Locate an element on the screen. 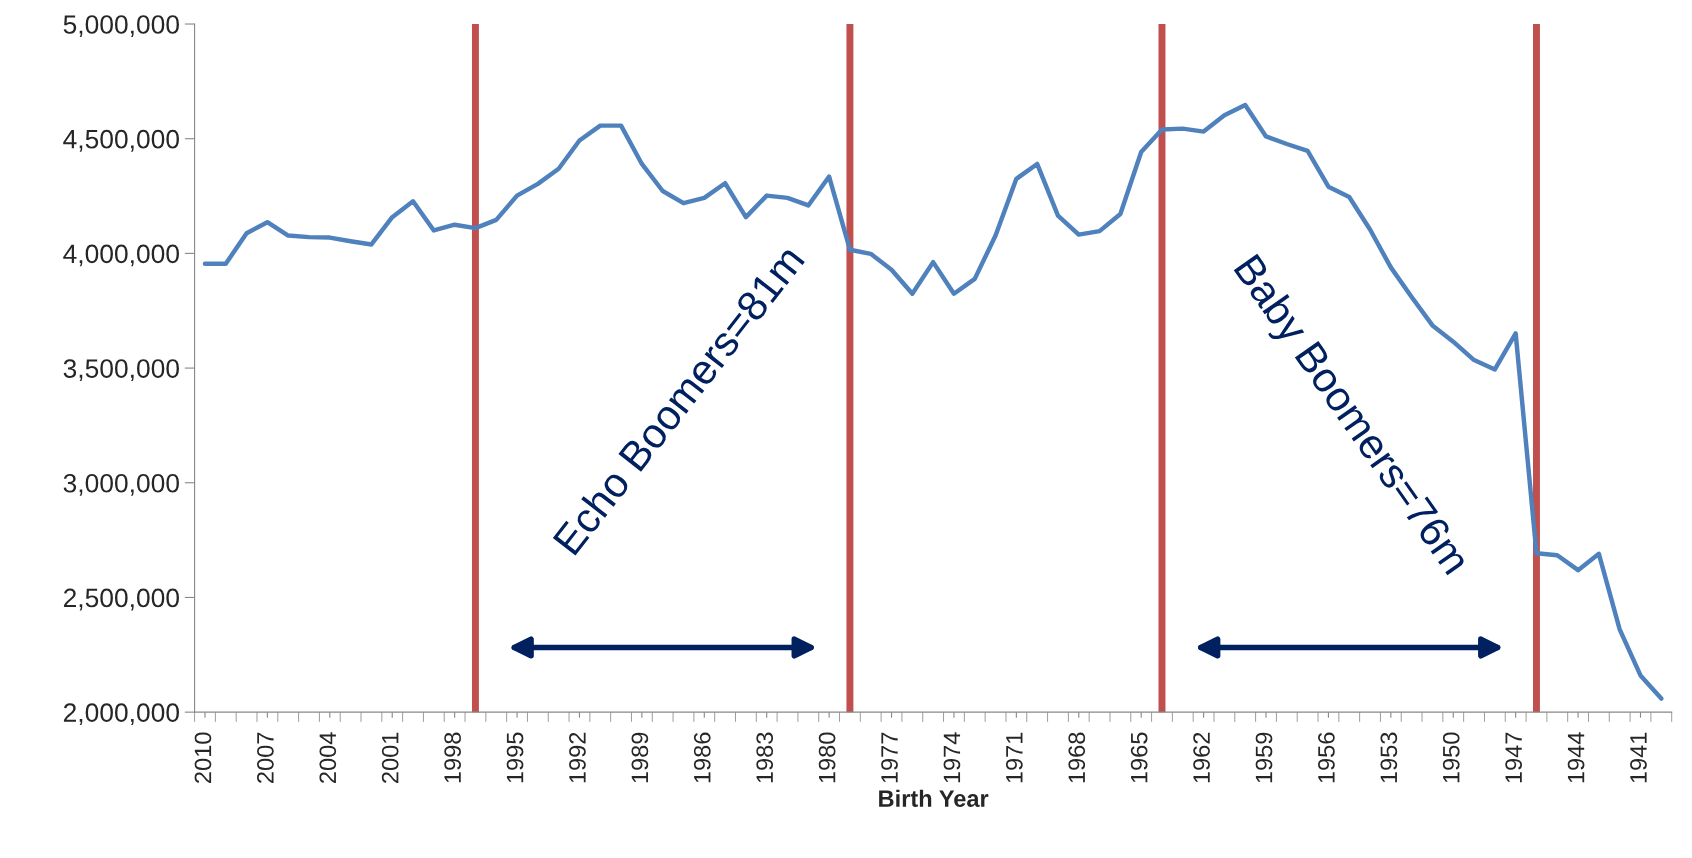 The height and width of the screenshot is (858, 1692). x-tick-label: 1968 is located at coordinates (1077, 757).